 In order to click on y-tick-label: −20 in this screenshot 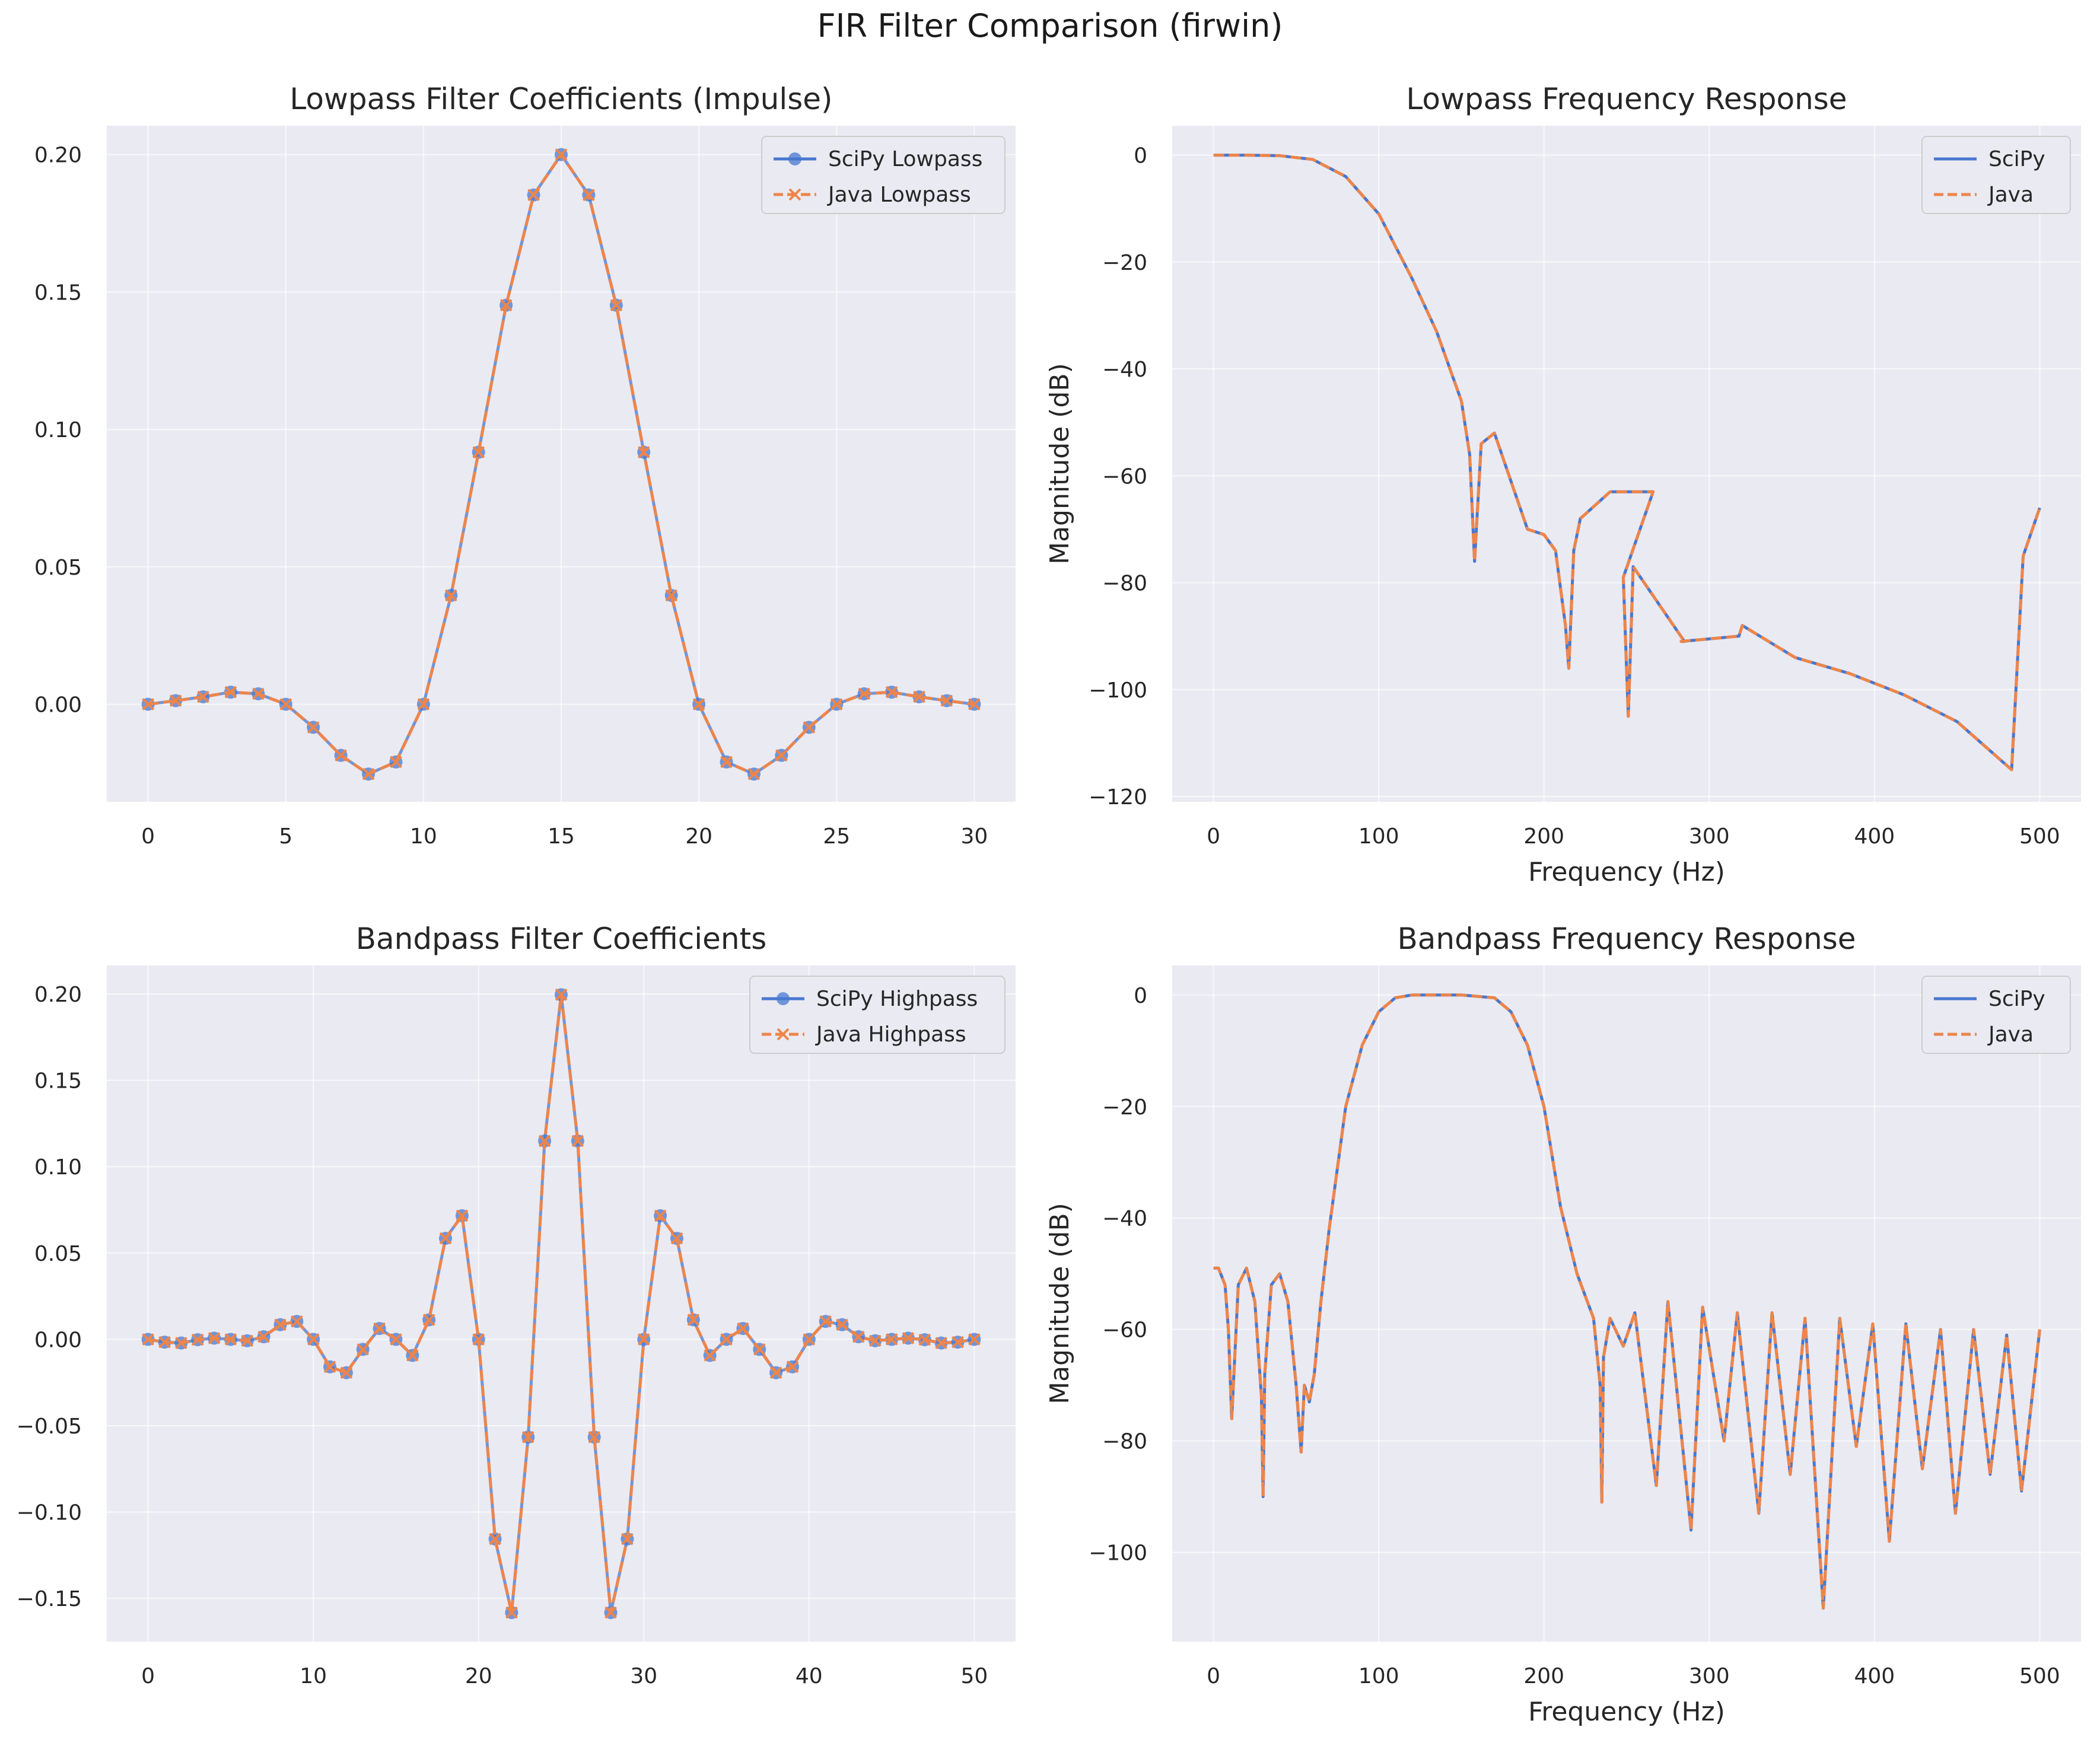, I will do `click(1124, 1107)`.